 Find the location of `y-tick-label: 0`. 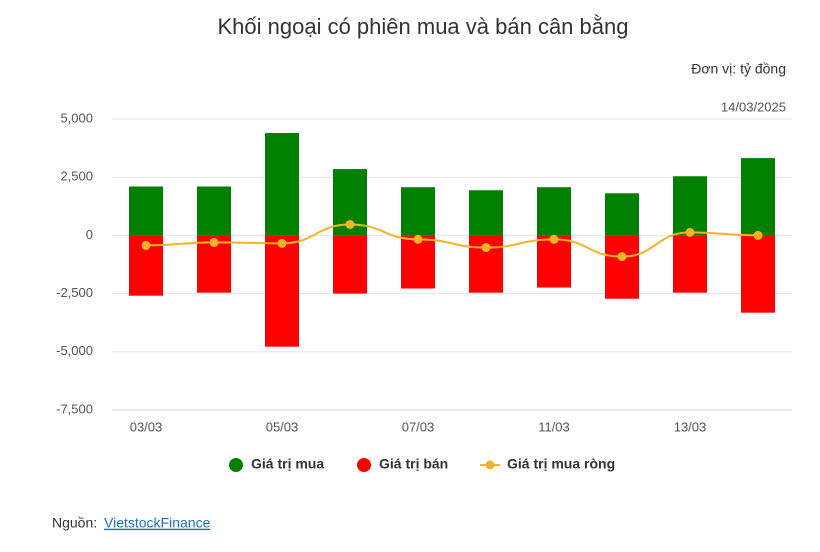

y-tick-label: 0 is located at coordinates (89, 234).